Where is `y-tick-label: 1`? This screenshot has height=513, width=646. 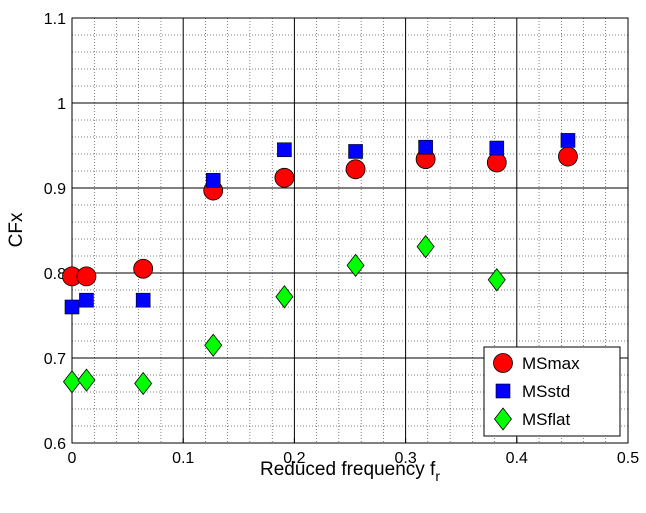
y-tick-label: 1 is located at coordinates (61, 104).